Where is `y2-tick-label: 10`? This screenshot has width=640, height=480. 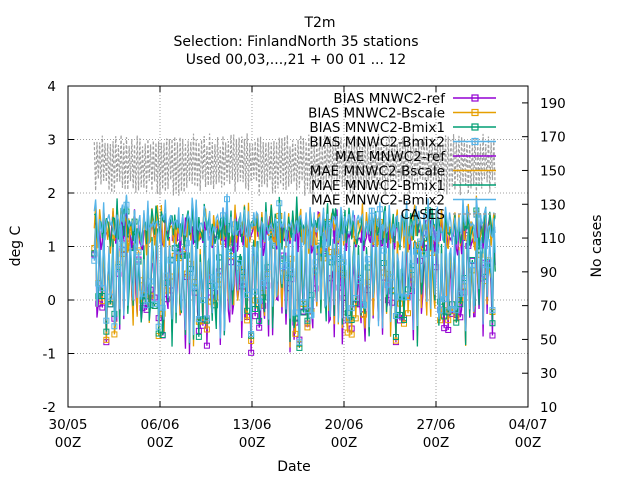
y2-tick-label: 10 is located at coordinates (548, 408).